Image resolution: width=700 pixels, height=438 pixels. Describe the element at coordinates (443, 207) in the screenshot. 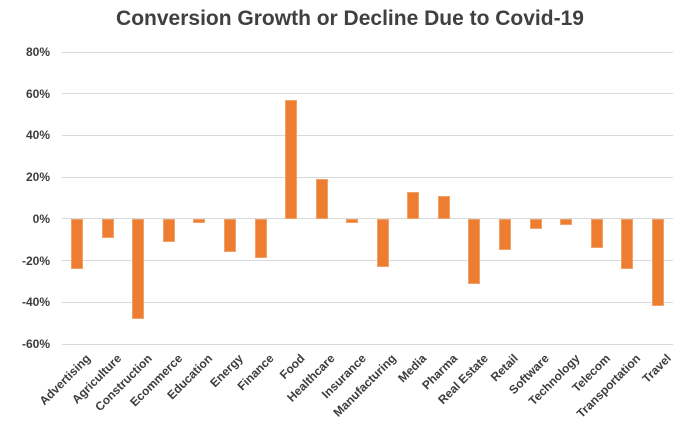

I see `bar-pharma` at that location.